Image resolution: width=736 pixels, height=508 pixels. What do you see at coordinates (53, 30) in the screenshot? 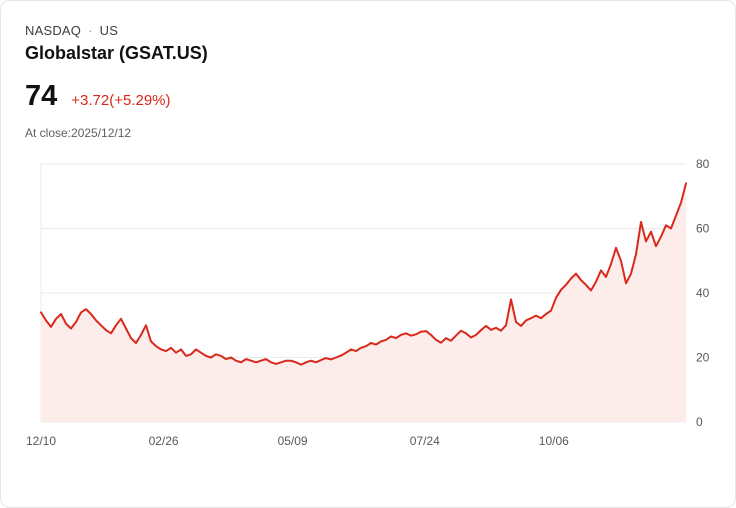
I see `exchange-label: NASDAQ` at bounding box center [53, 30].